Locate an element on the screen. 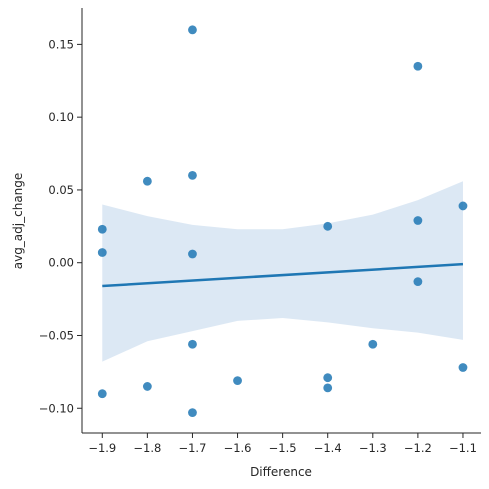  y-tick-label: 0.00 is located at coordinates (61, 263).